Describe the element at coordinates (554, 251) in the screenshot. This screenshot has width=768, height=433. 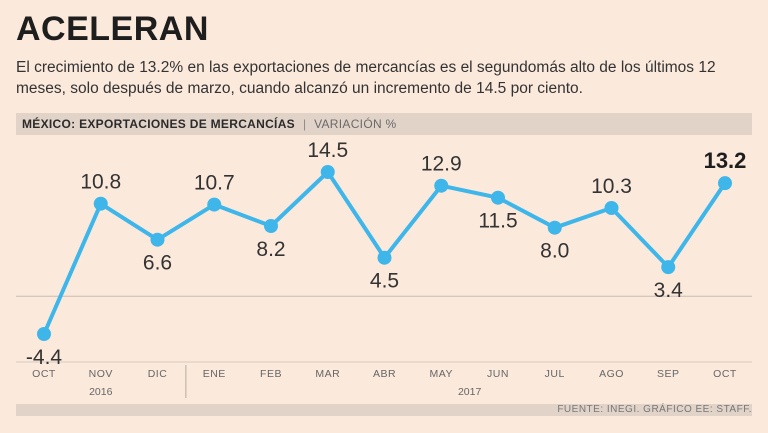
I see `data-label: 8.0` at that location.